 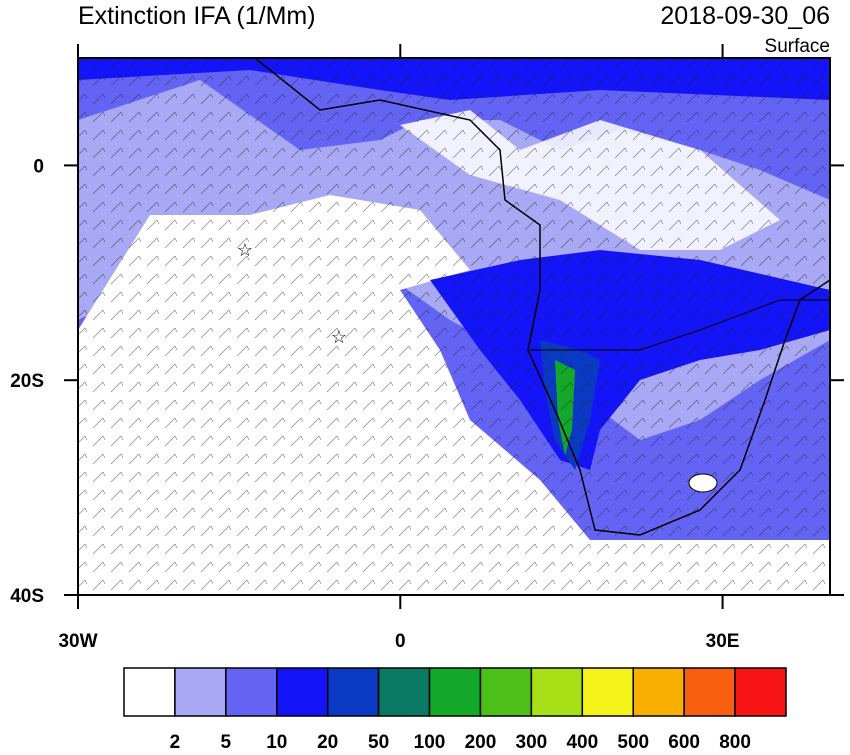 What do you see at coordinates (735, 741) in the screenshot?
I see `colorbar-label: 800` at bounding box center [735, 741].